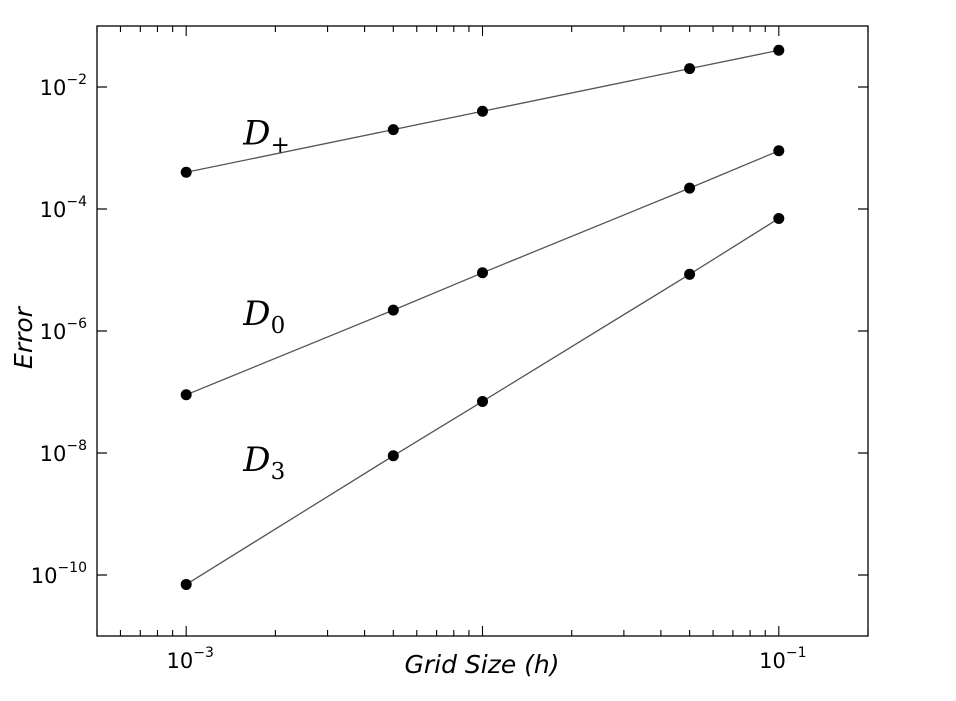  What do you see at coordinates (263, 462) in the screenshot?
I see `series-label: D3` at bounding box center [263, 462].